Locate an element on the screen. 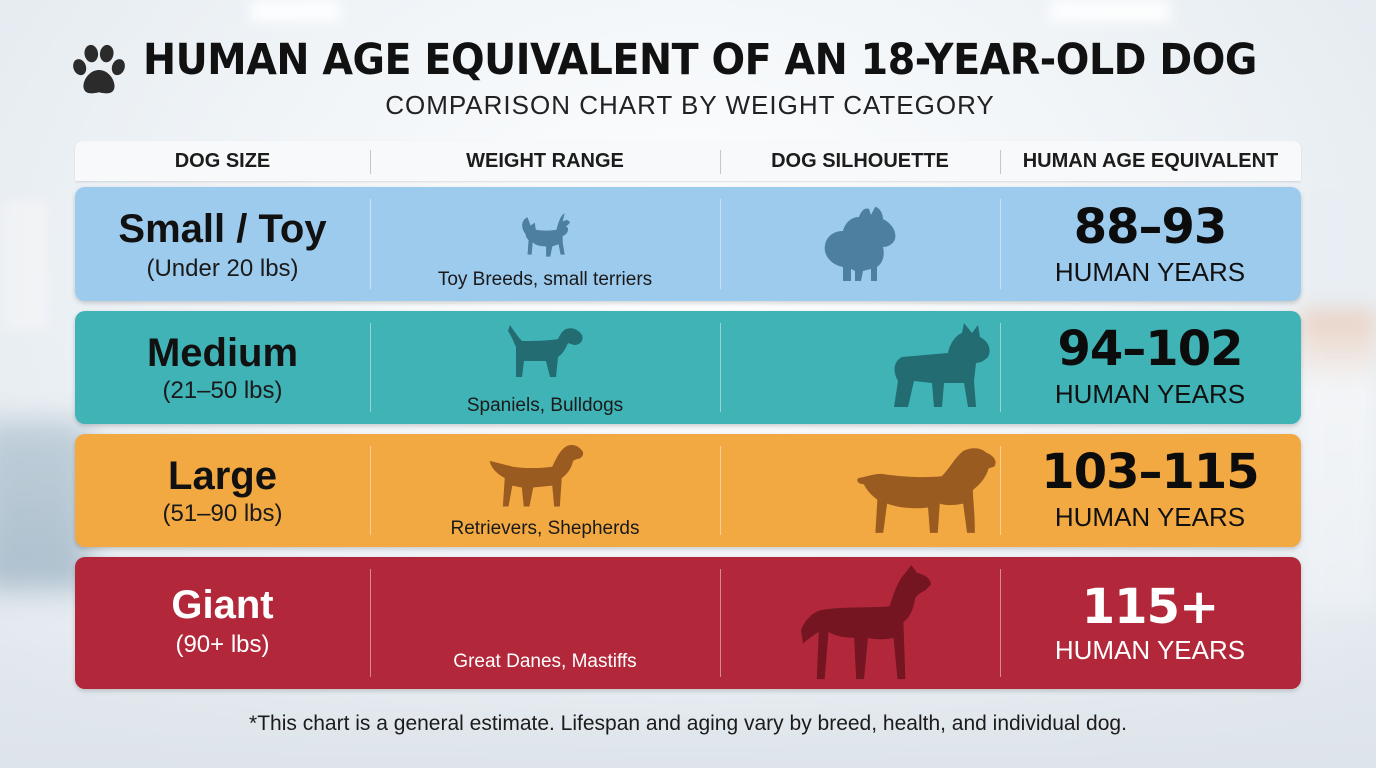 This screenshot has height=768, width=1376. great-dane-silhouette-icon is located at coordinates (866, 622).